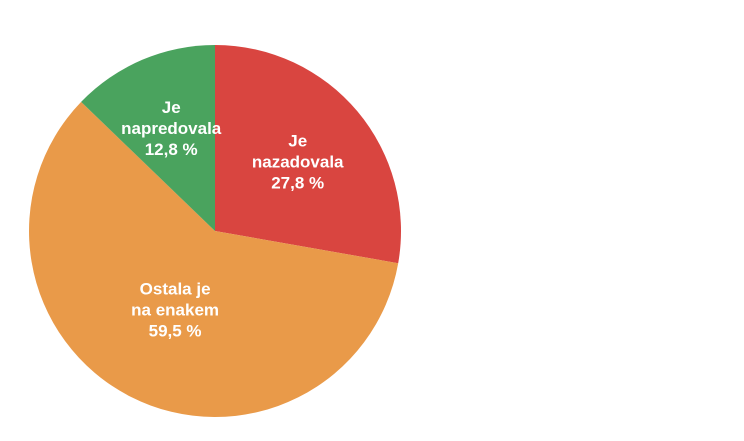 The image size is (744, 441). I want to click on slice-label-line: 27,8 %, so click(297, 183).